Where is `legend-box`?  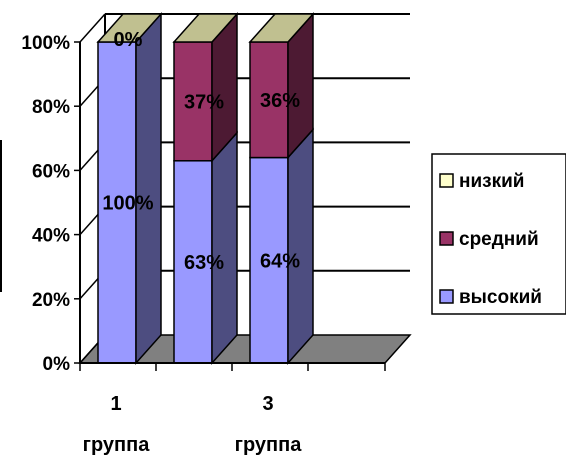 legend-box is located at coordinates (498, 234).